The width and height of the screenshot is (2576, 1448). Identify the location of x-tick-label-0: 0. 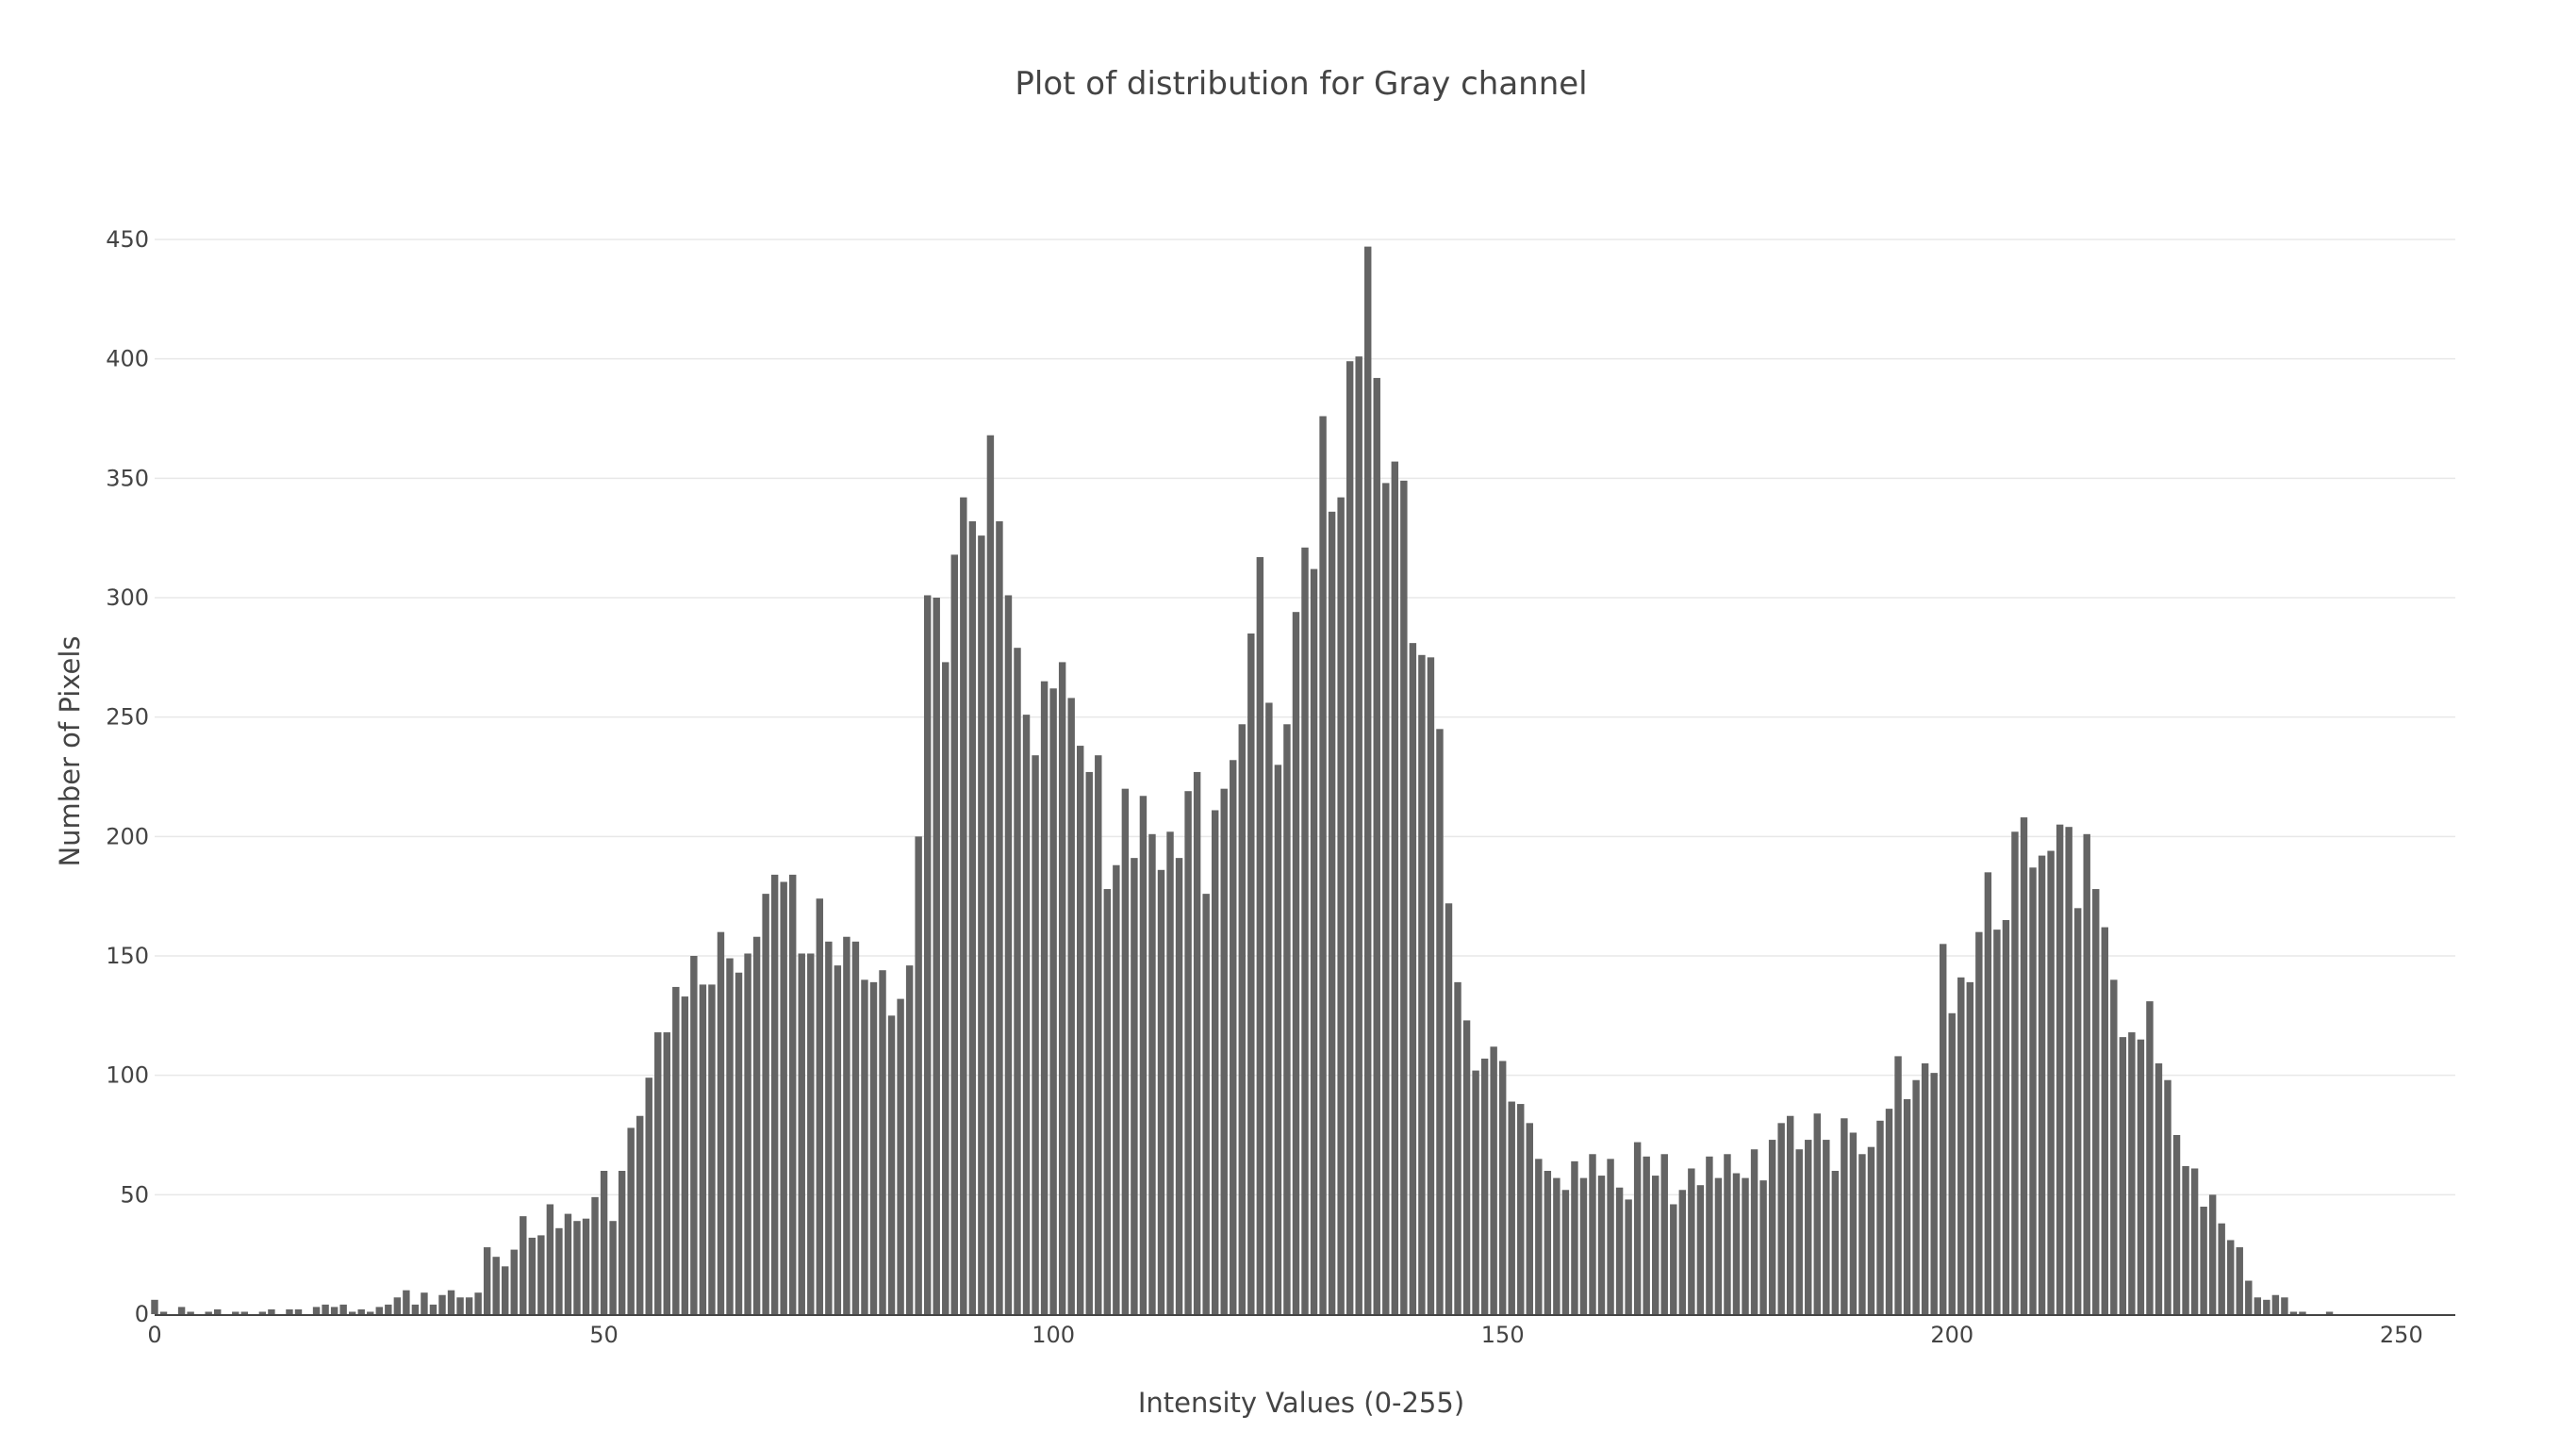
(154, 1335).